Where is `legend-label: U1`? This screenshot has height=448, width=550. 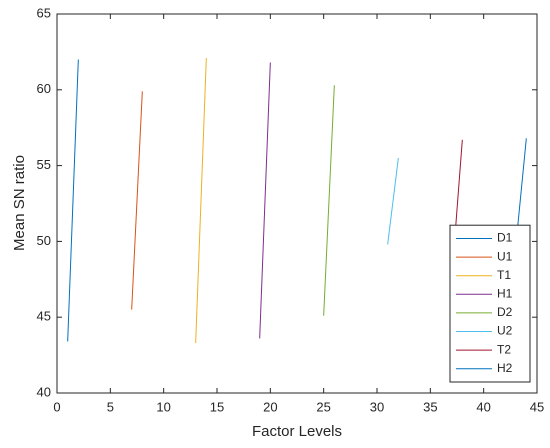
legend-label: U1 is located at coordinates (505, 256).